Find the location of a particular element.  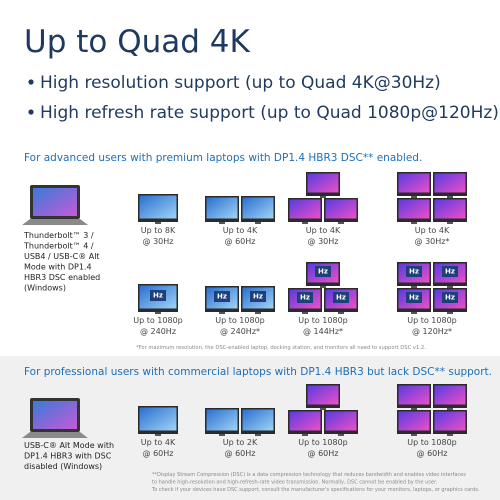

display-label: @ 30Hz* is located at coordinates (432, 241).